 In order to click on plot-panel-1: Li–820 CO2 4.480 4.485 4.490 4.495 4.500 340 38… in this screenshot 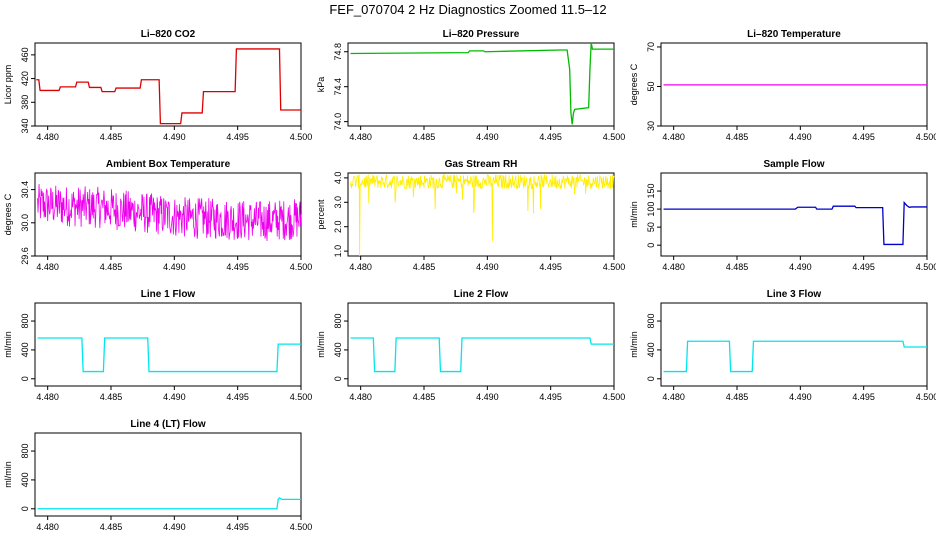, I will do `click(157, 85)`.